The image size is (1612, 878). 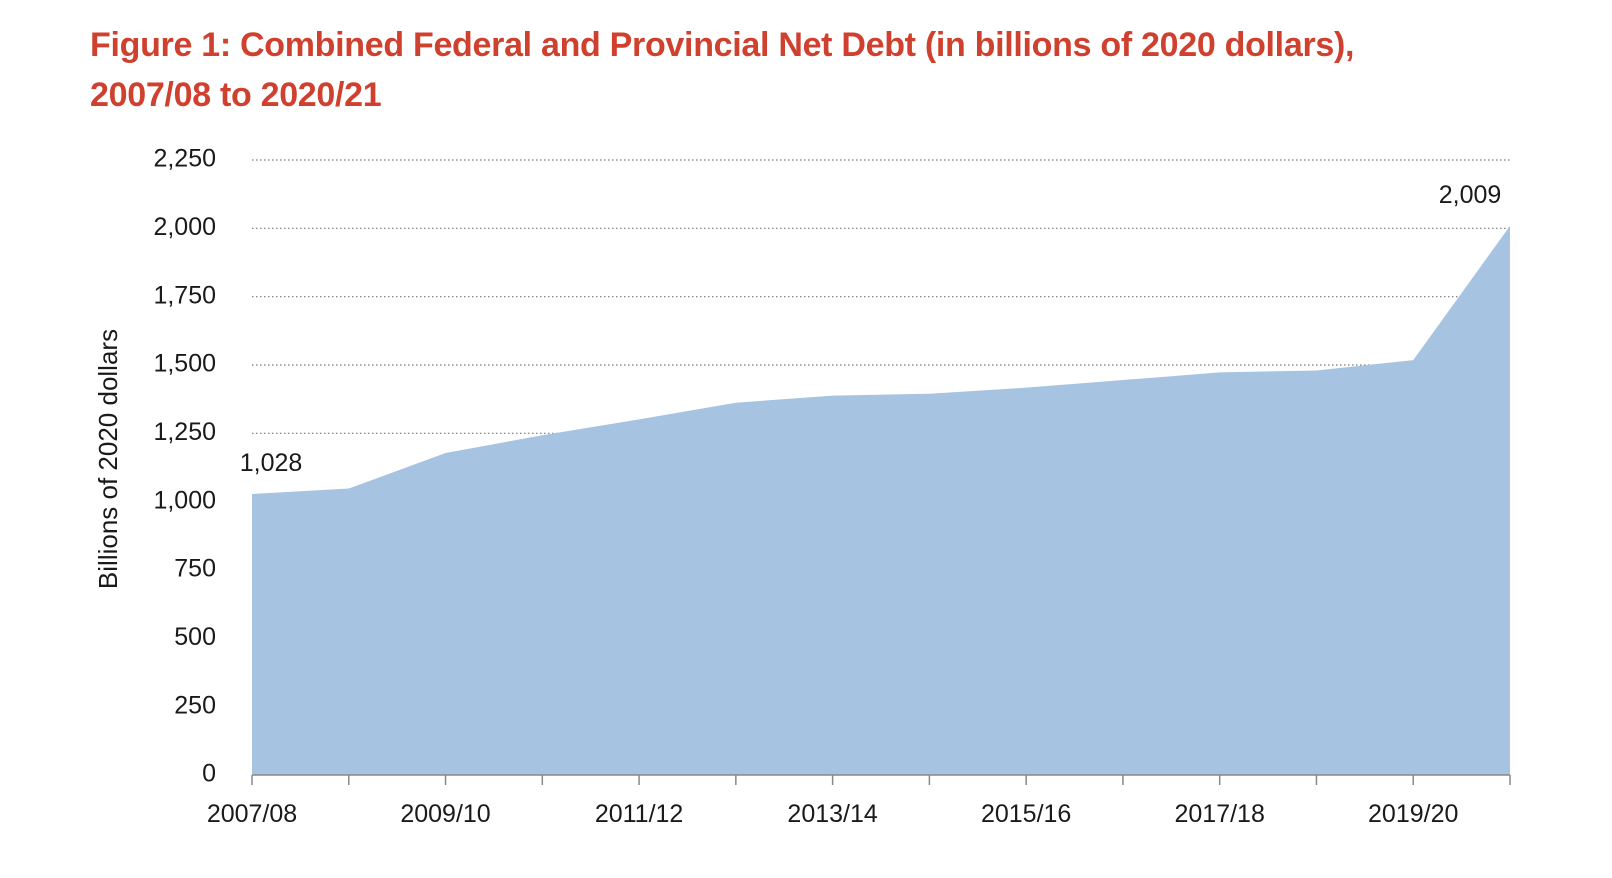 I want to click on x-tick-label: 2011/12, so click(x=639, y=814).